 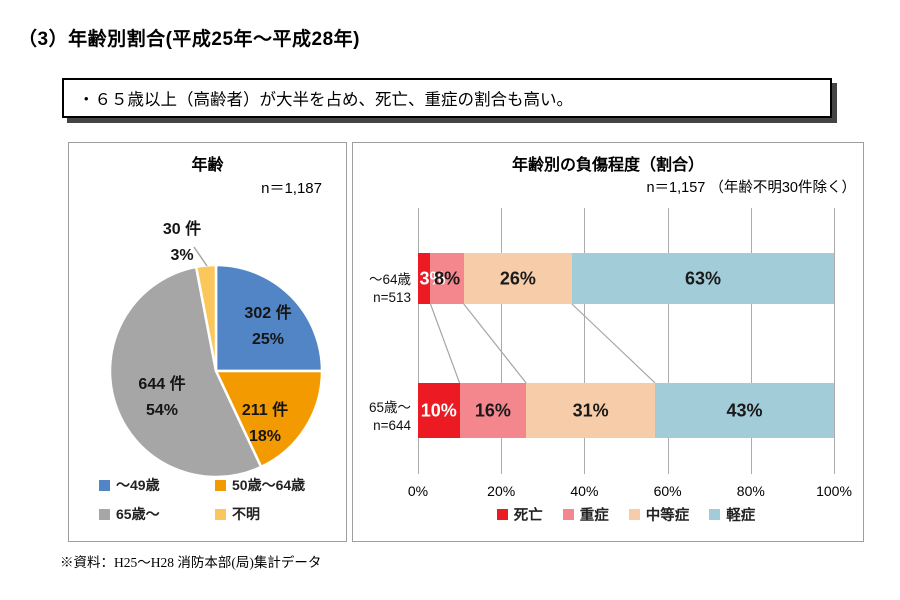 What do you see at coordinates (382, 417) in the screenshot?
I see `bar-category-1: 65歳～ n=644` at bounding box center [382, 417].